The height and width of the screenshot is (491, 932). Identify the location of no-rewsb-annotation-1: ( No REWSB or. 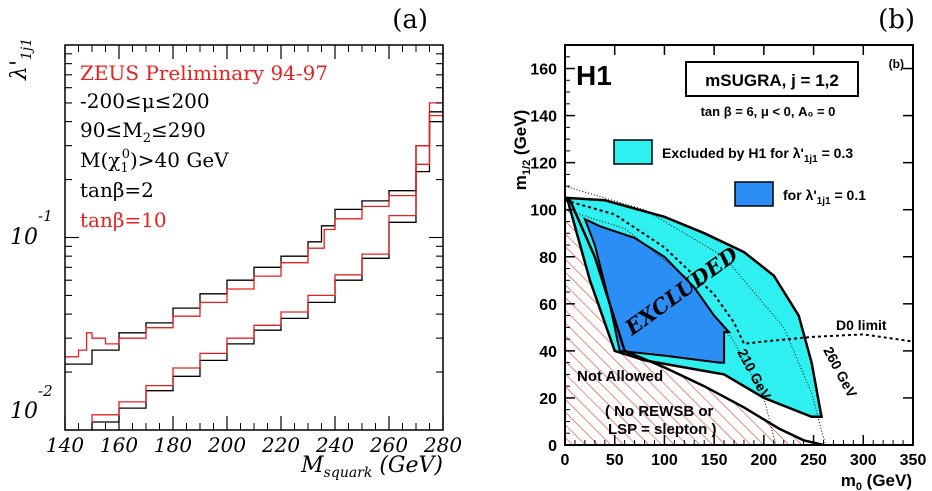
(659, 411).